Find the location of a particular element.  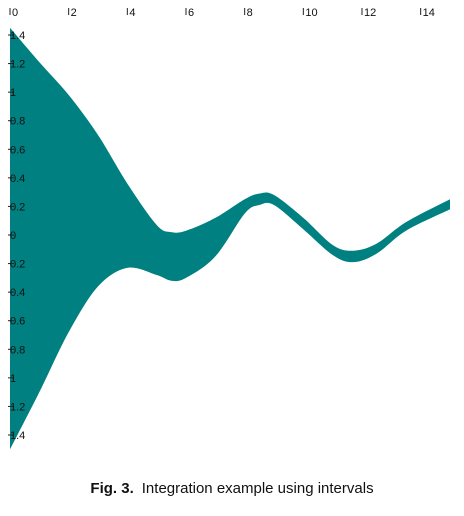

y-tick-label-7: 0 is located at coordinates (13, 236).